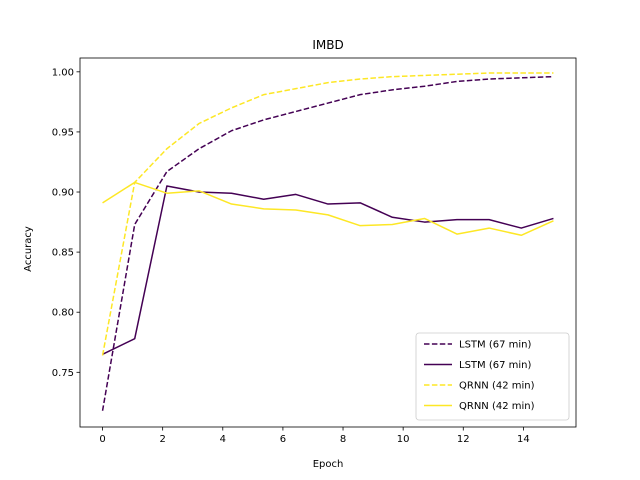 This screenshot has height=480, width=640. I want to click on legend-label-1: LSTM (67 min), so click(495, 345).